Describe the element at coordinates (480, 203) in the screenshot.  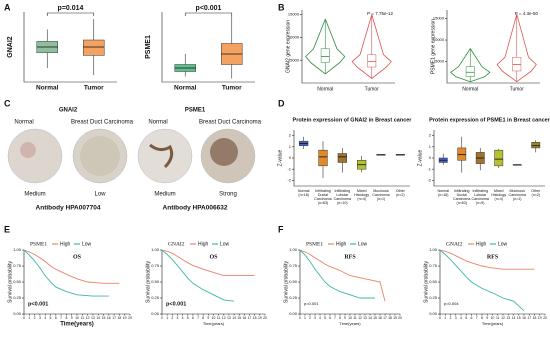
I see `x-tick-label-line: (n=9)` at that location.